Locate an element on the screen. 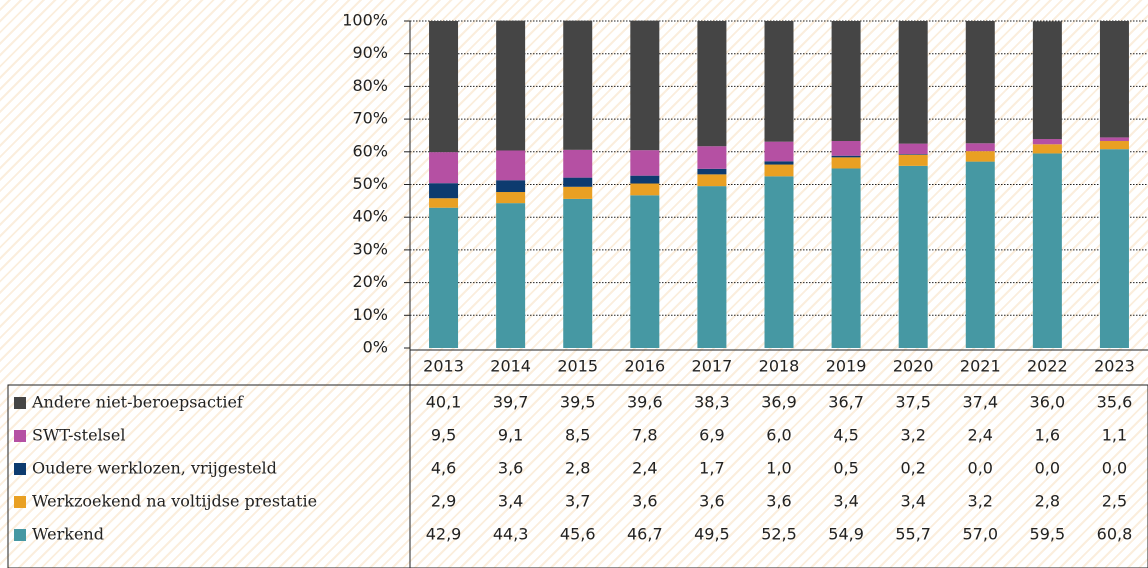  legend-label: Andere niet-beroepsactief is located at coordinates (137, 402).